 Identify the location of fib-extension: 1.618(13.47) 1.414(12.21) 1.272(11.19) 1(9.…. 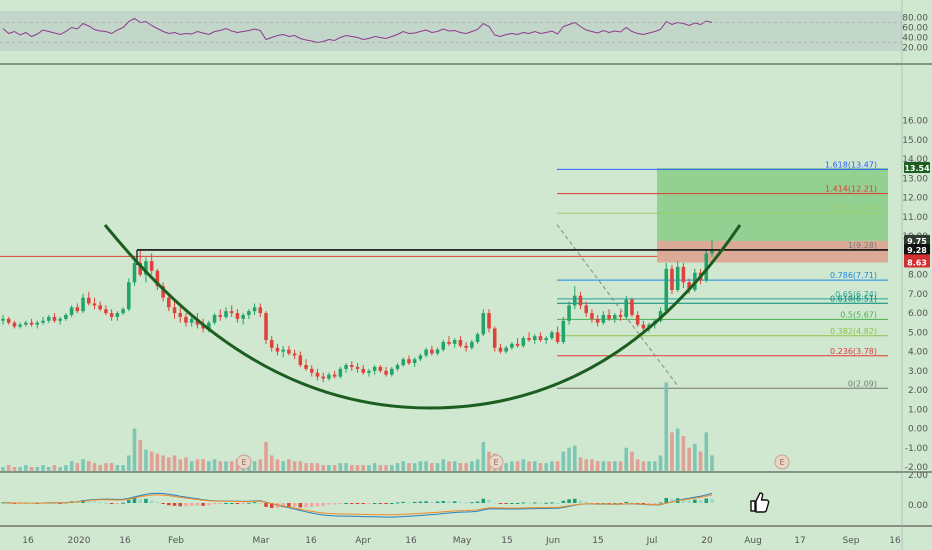
(722, 274).